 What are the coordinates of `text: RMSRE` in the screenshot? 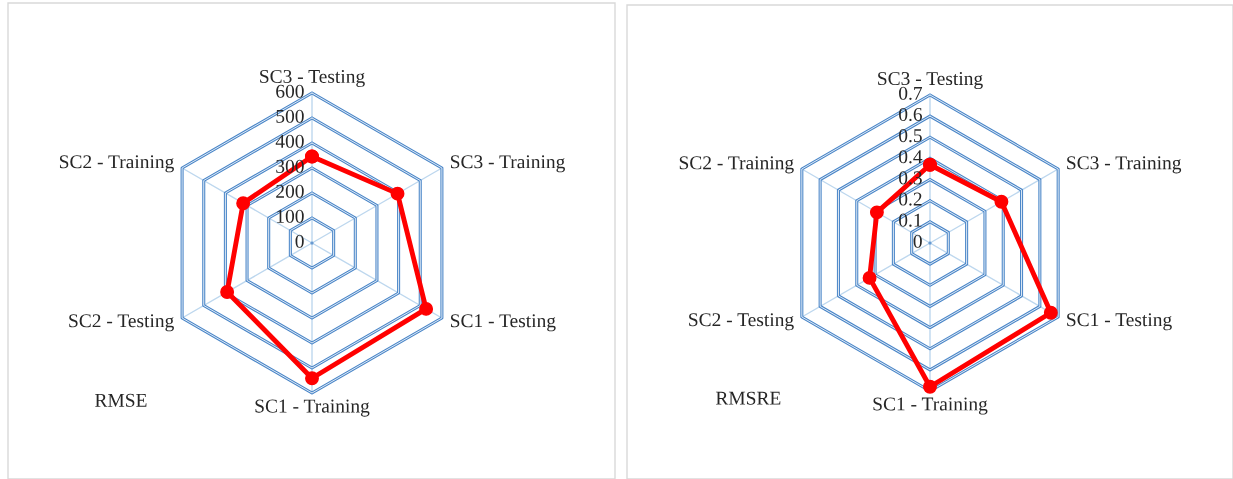 It's located at (748, 398).